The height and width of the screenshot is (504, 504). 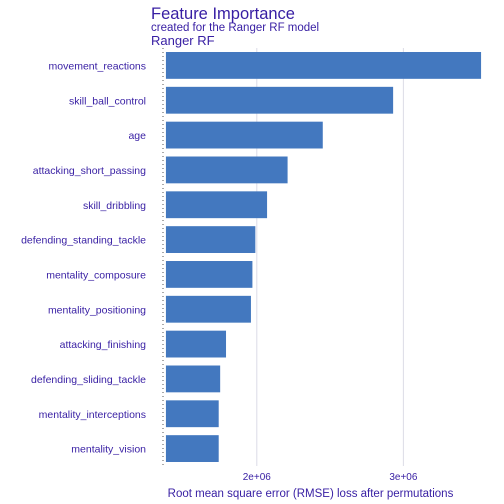 What do you see at coordinates (192, 414) in the screenshot?
I see `bar-mentality_interceptions` at bounding box center [192, 414].